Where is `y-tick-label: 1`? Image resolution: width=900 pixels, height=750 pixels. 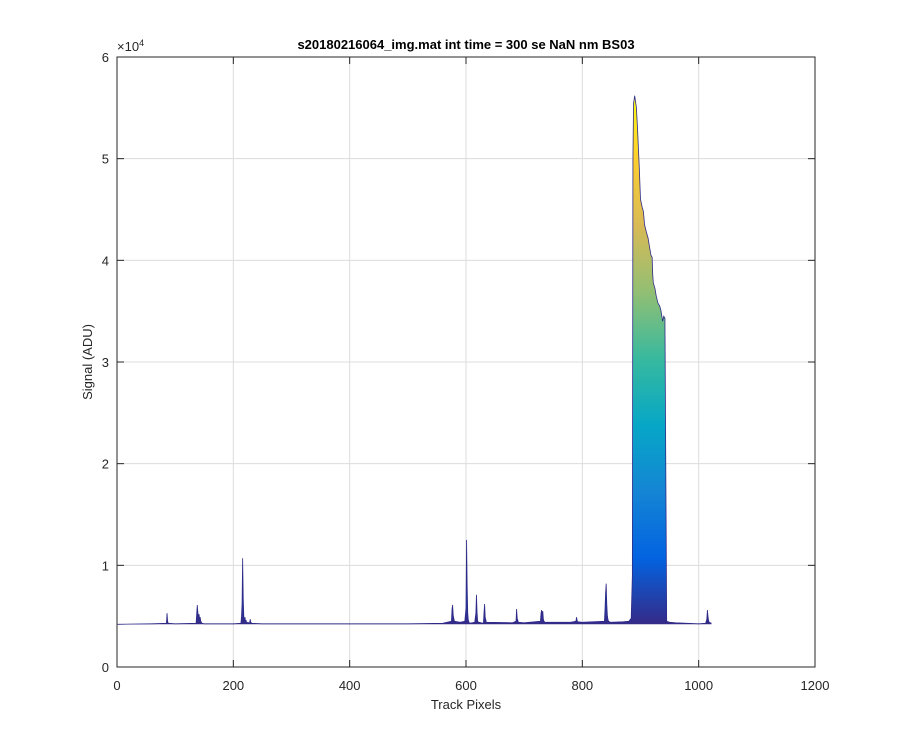 y-tick-label: 1 is located at coordinates (105, 565).